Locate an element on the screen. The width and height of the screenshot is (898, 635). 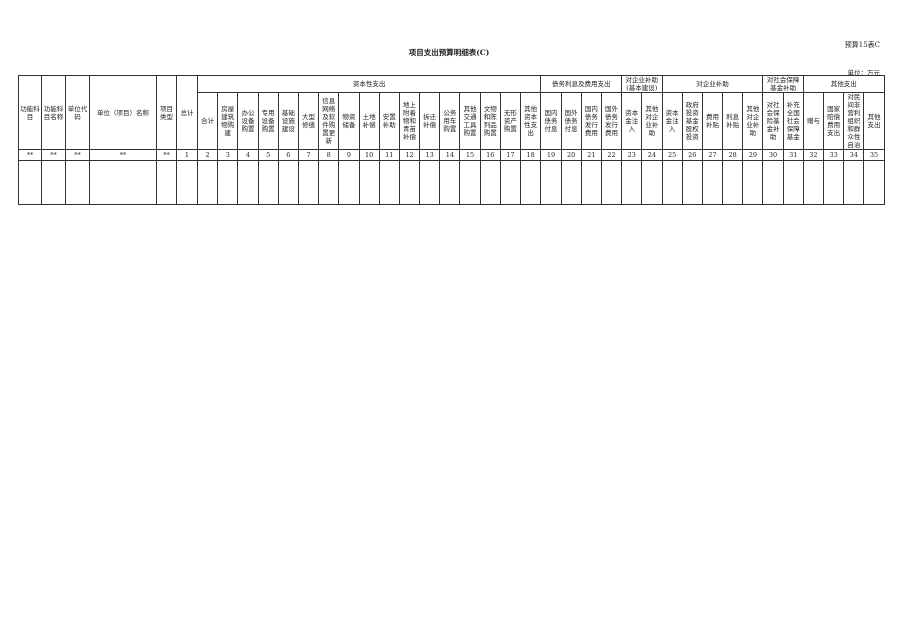
column-number: 24 is located at coordinates (652, 155).